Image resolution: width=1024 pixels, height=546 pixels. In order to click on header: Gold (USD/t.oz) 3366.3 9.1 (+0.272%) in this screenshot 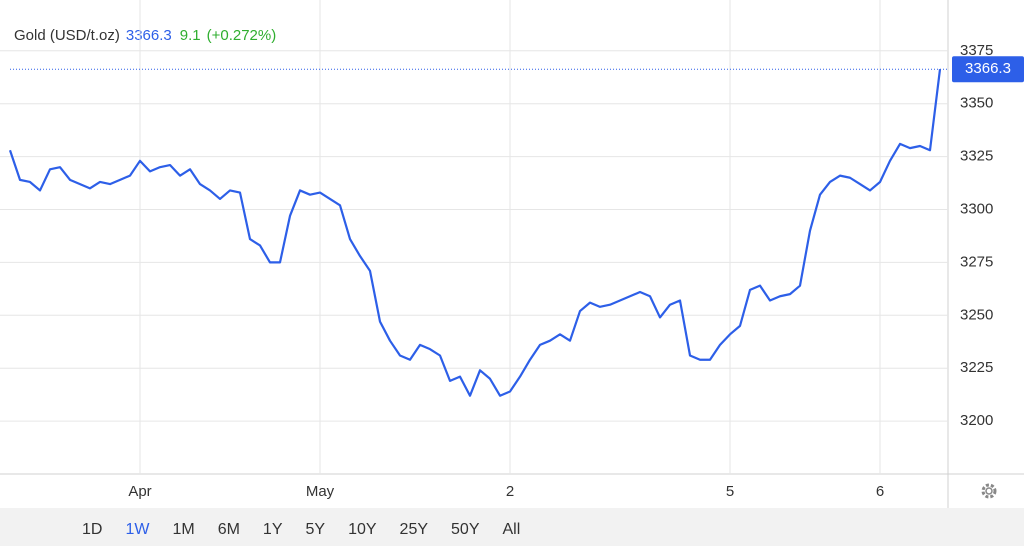, I will do `click(145, 35)`.